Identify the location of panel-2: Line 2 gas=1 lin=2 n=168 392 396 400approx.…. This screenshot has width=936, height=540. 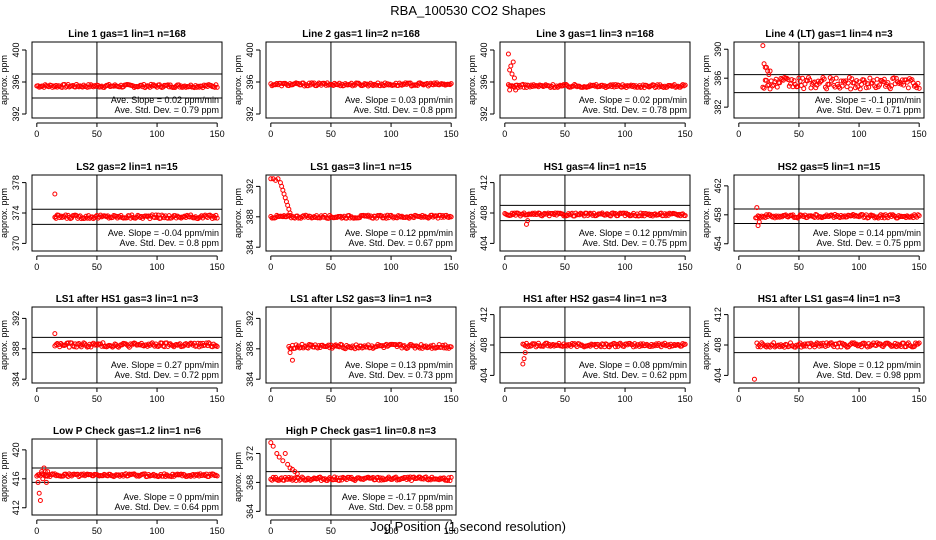
(346, 84).